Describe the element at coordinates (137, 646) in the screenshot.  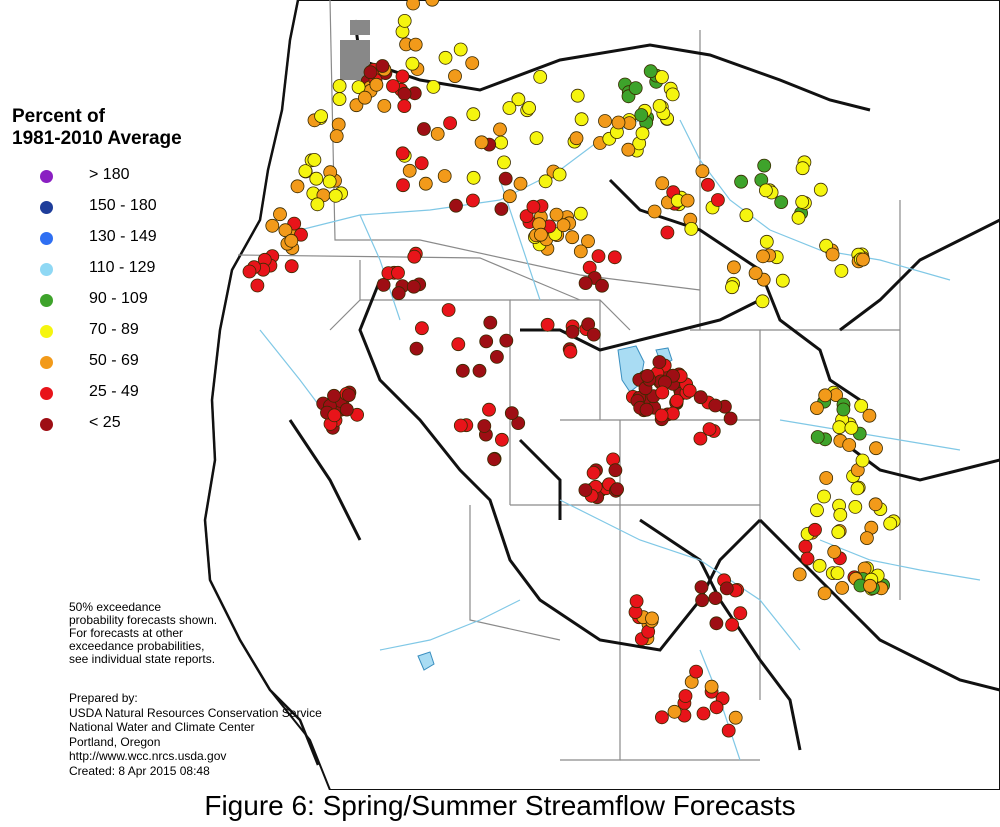
I see `note-line: exceedance probabilities,` at that location.